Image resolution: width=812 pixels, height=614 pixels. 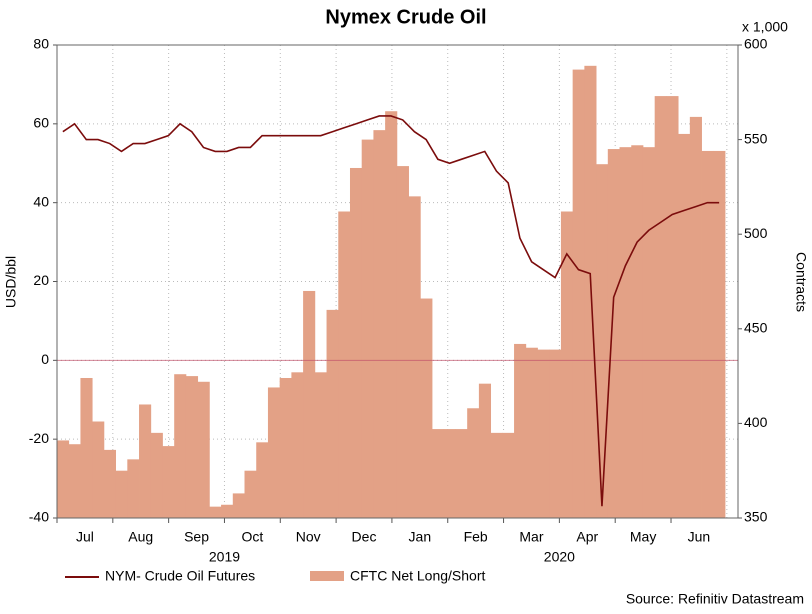 I want to click on y2-tick-label: 350, so click(x=756, y=517).